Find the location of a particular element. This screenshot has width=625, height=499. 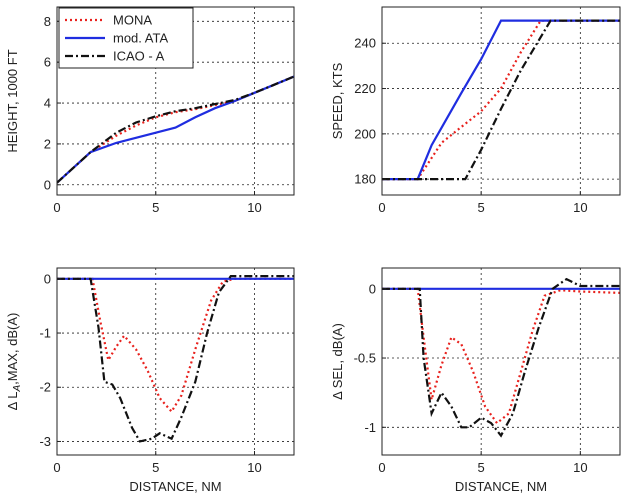

tick-label-y: 8 is located at coordinates (47, 21).